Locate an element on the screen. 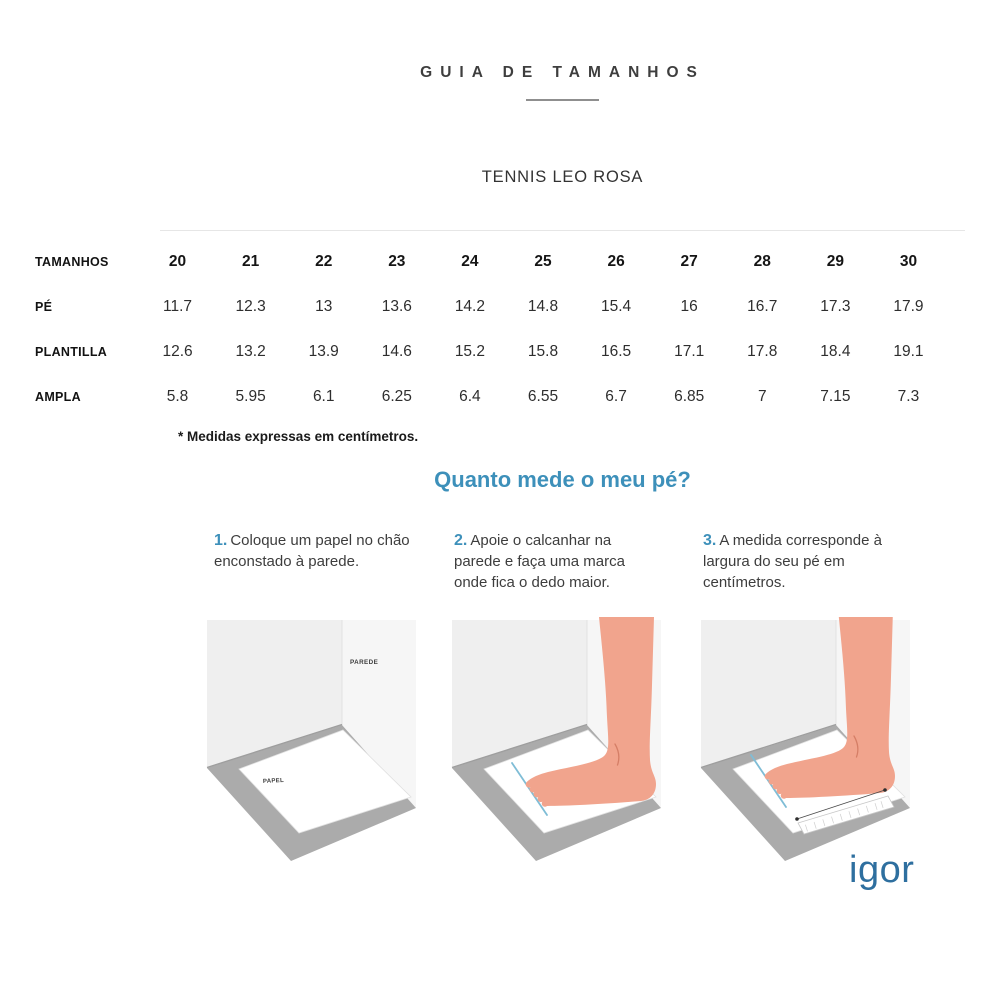  table-cell: 6.1 is located at coordinates (323, 396).